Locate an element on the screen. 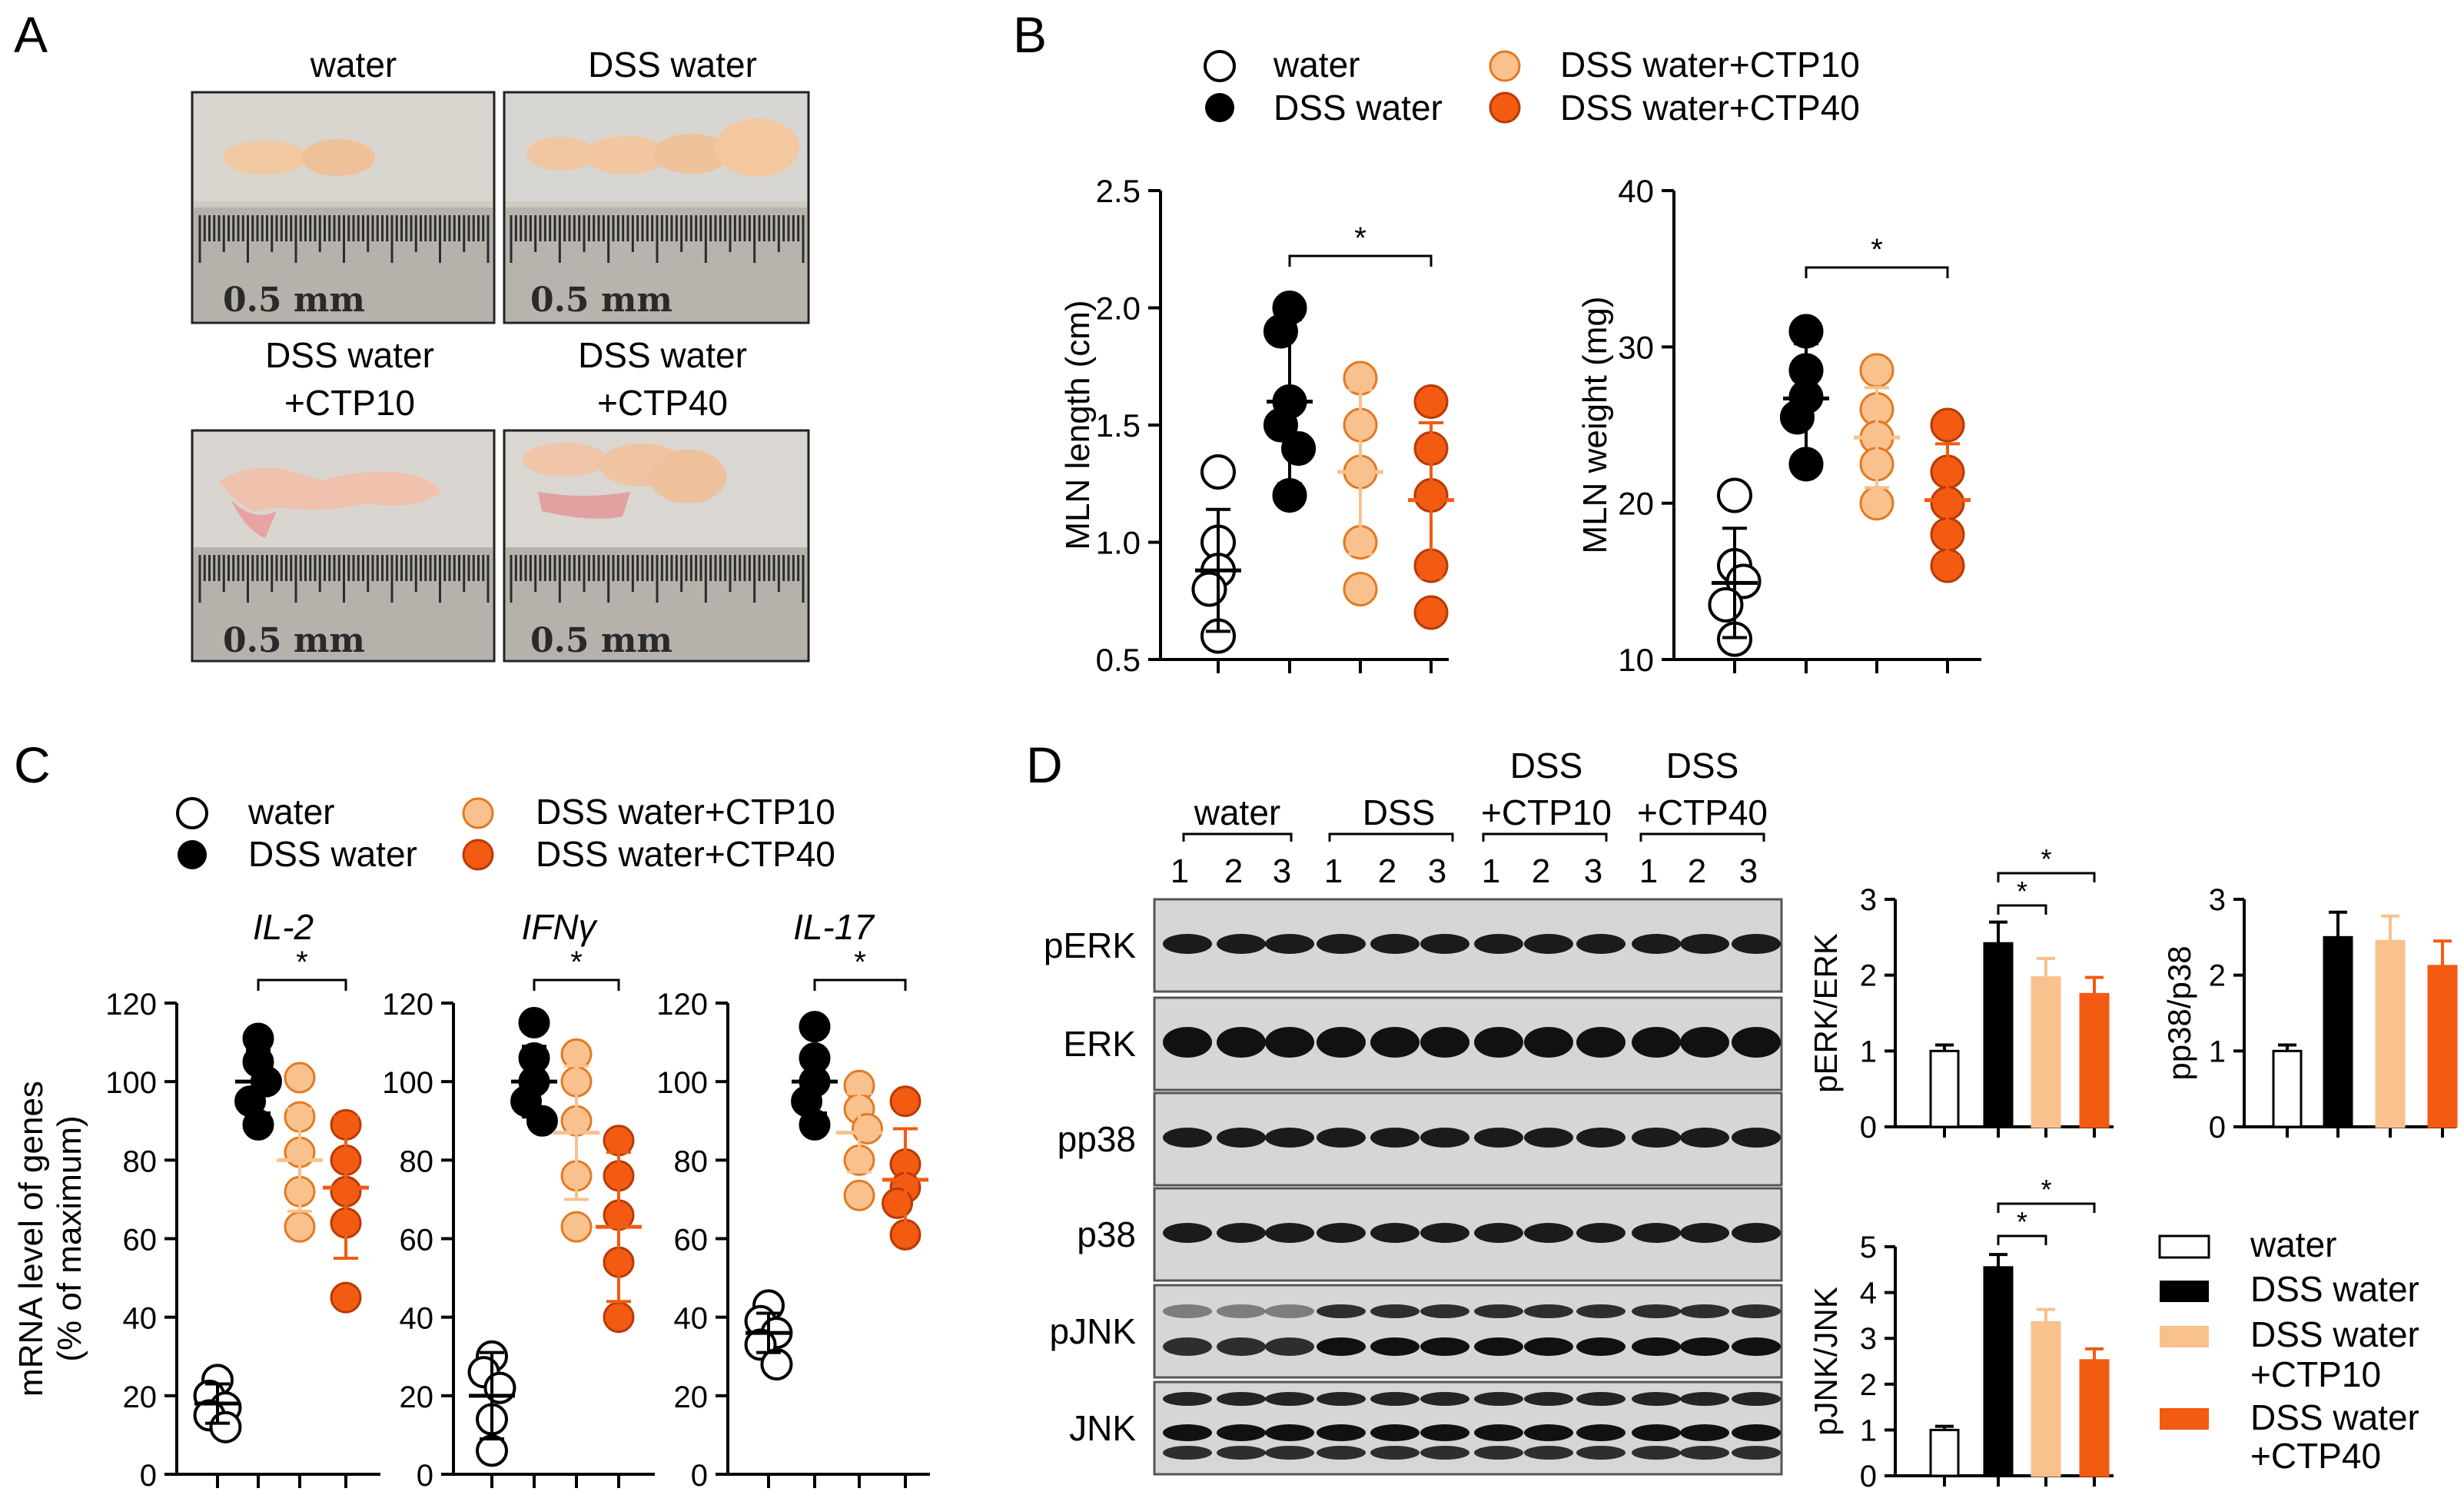 This screenshot has width=2464, height=1505. legend-swatch-ctp40 is located at coordinates (2184, 1419).